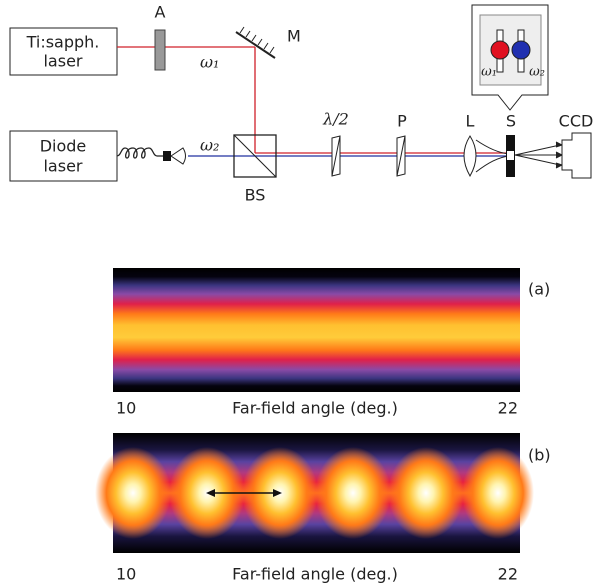  What do you see at coordinates (401, 156) in the screenshot?
I see `polarizer-line` at bounding box center [401, 156].